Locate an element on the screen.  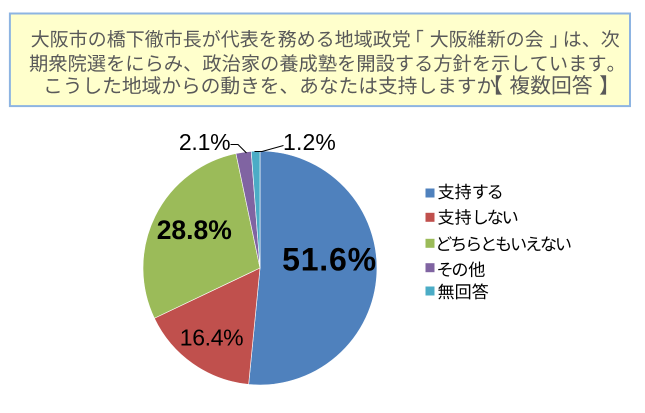
svg-text: 51.6% is located at coordinates (329, 259).